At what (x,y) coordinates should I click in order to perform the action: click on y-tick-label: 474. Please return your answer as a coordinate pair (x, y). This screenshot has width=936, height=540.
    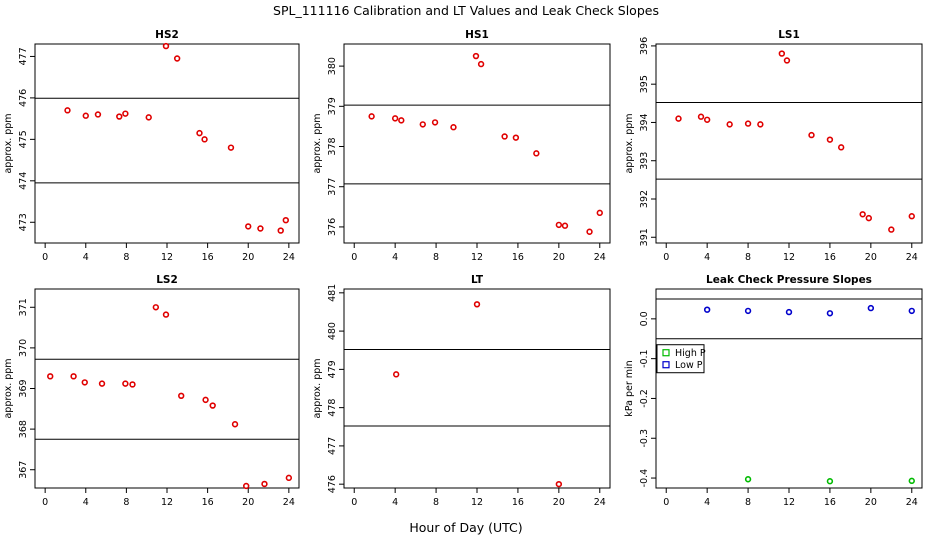
    Looking at the image, I should click on (23, 181).